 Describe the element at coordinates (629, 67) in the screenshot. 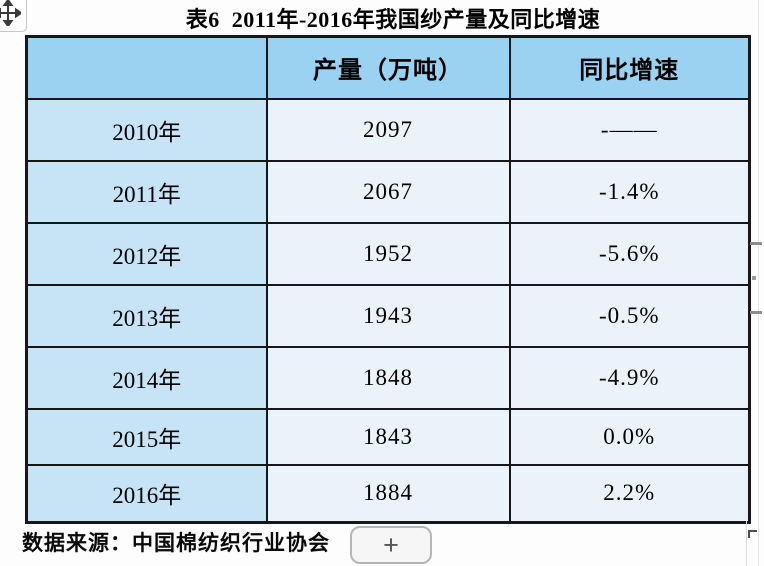

I see `header-growth-label: 同比增速` at that location.